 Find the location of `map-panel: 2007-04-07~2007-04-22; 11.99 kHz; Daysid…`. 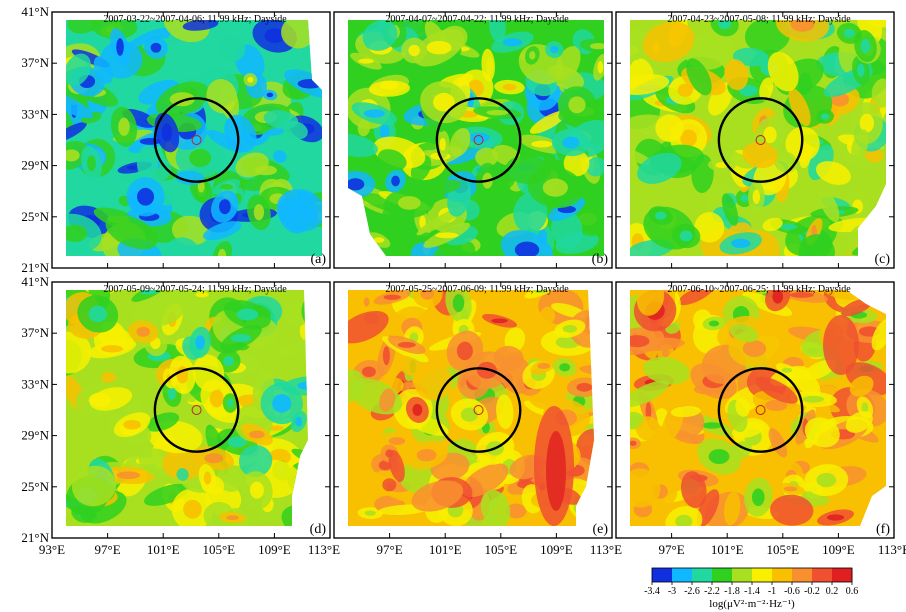

map-panel: 2007-04-07~2007-04-22; 11.99 kHz; Daysid… is located at coordinates (473, 140).